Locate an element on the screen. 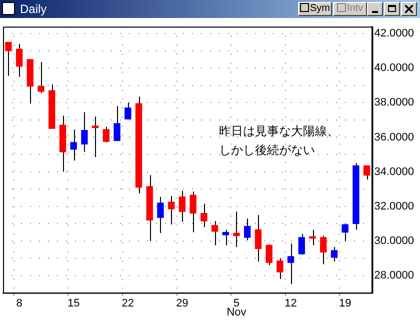 This screenshot has width=420, height=321. x-tick-label: 29 is located at coordinates (182, 303).